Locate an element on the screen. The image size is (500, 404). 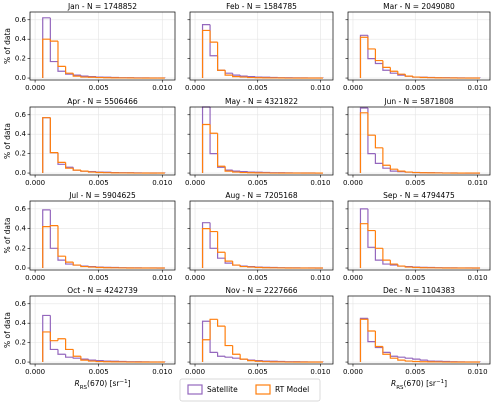
subplot-title: Jun - N = 5871808 is located at coordinates (418, 101).